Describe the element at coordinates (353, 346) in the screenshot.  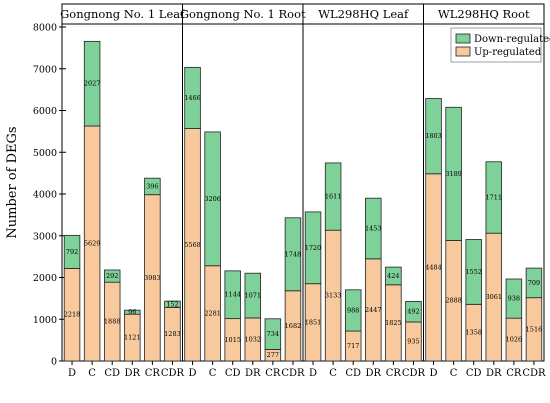
I see `value-label-up: 717` at that location.